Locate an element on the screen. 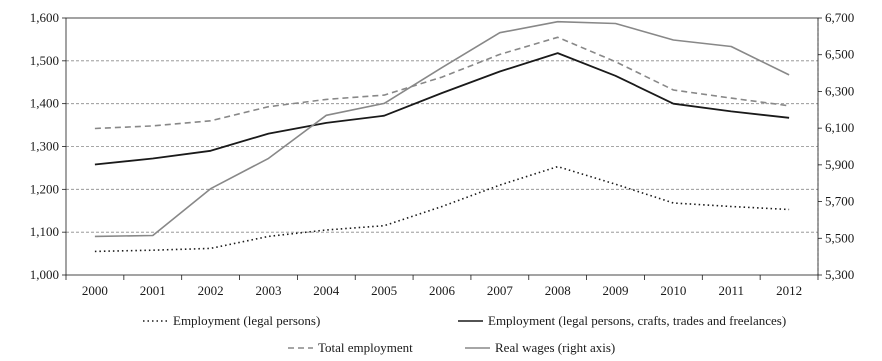 This screenshot has width=882, height=361. x-tick-label: 2001 is located at coordinates (153, 290).